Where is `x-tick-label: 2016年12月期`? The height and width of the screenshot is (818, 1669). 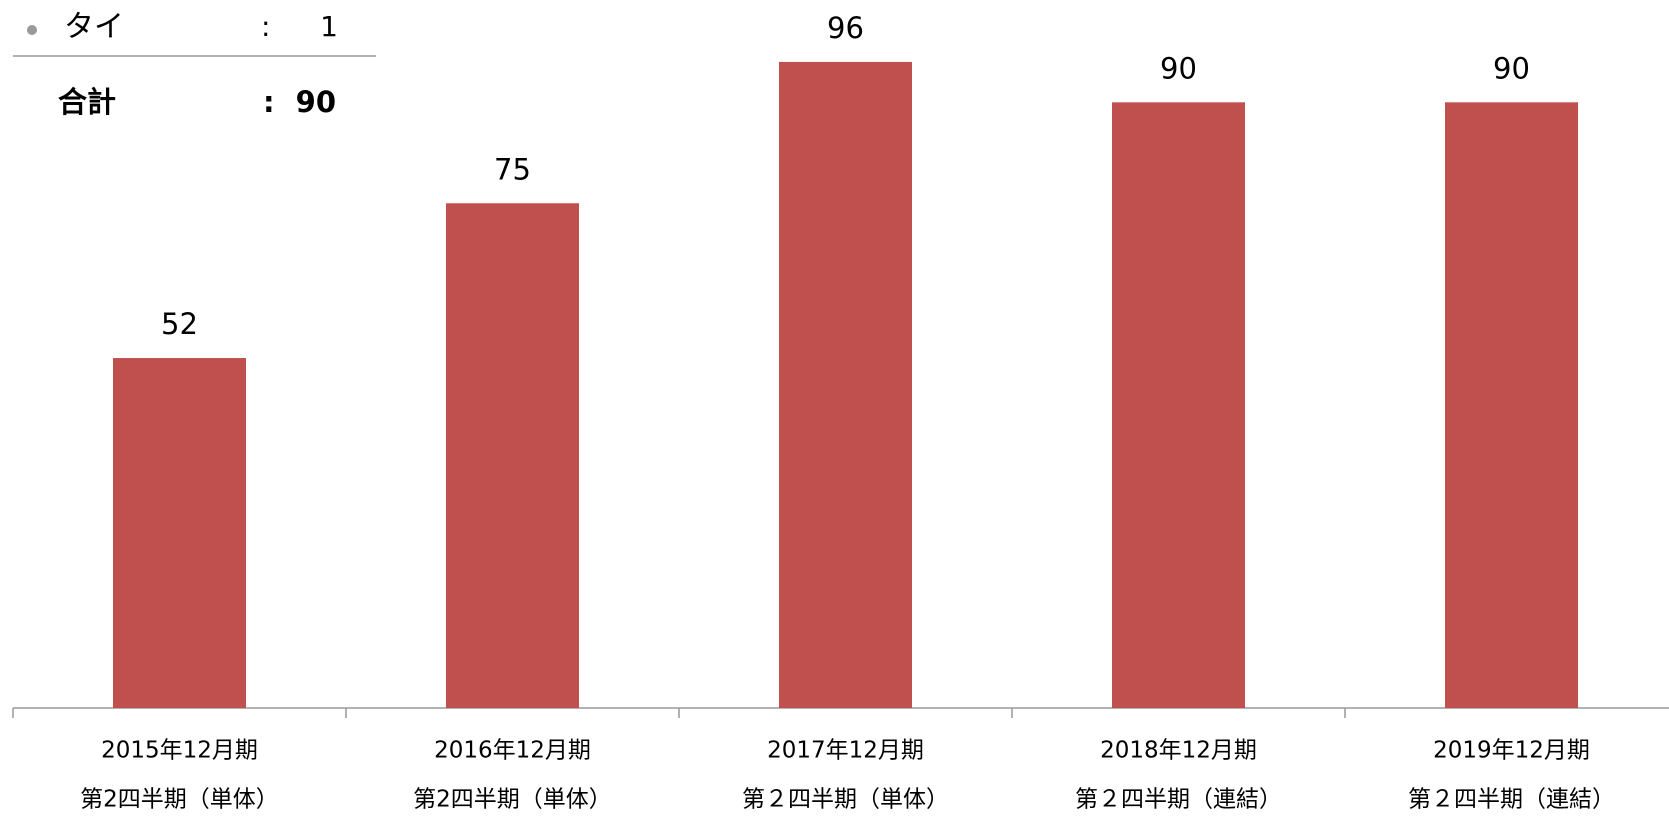
x-tick-label: 2016年12月期 is located at coordinates (512, 751).